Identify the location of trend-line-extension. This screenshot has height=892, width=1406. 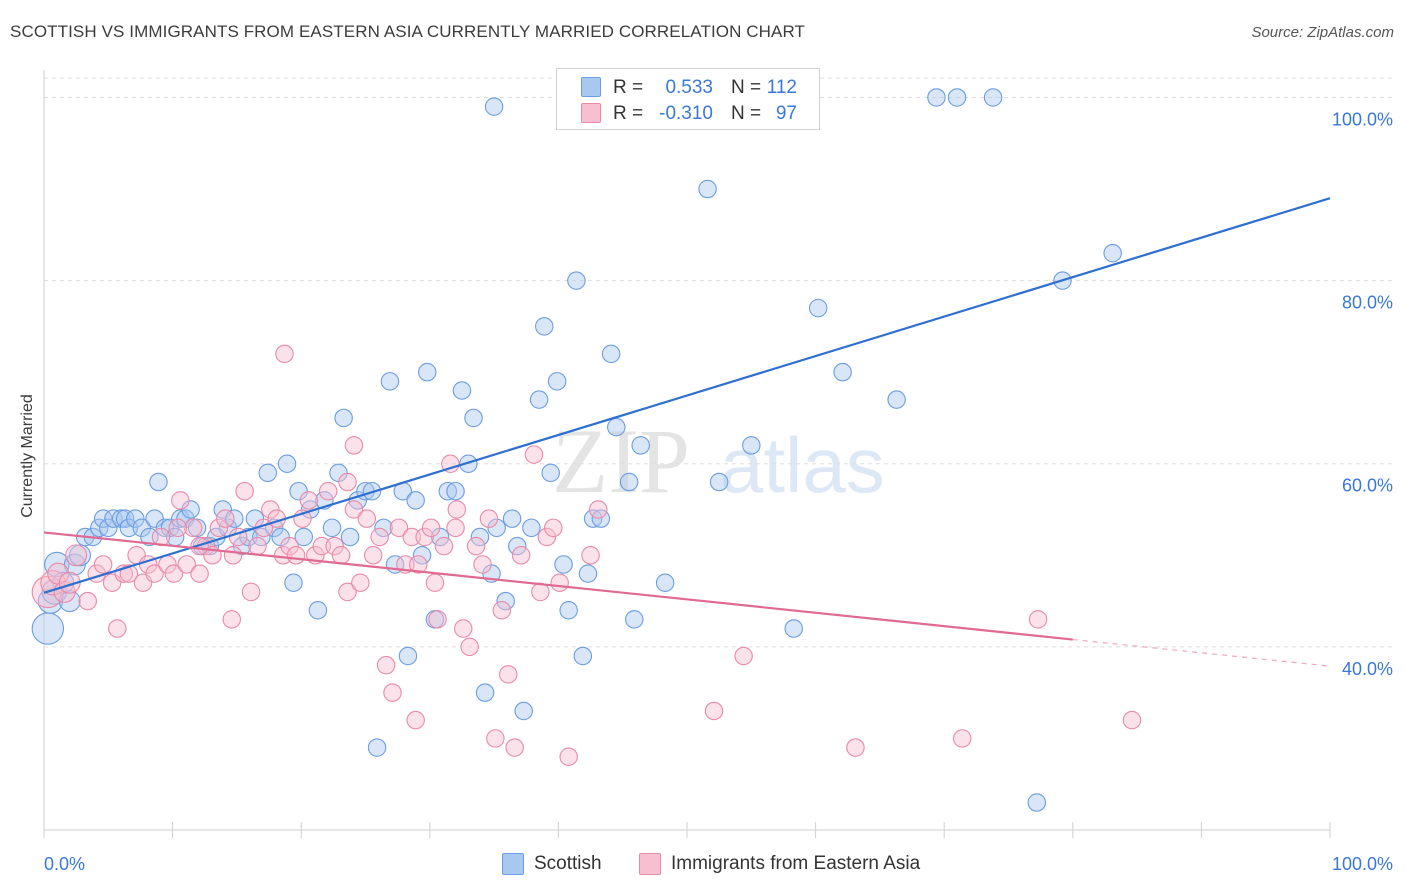
(1201, 652).